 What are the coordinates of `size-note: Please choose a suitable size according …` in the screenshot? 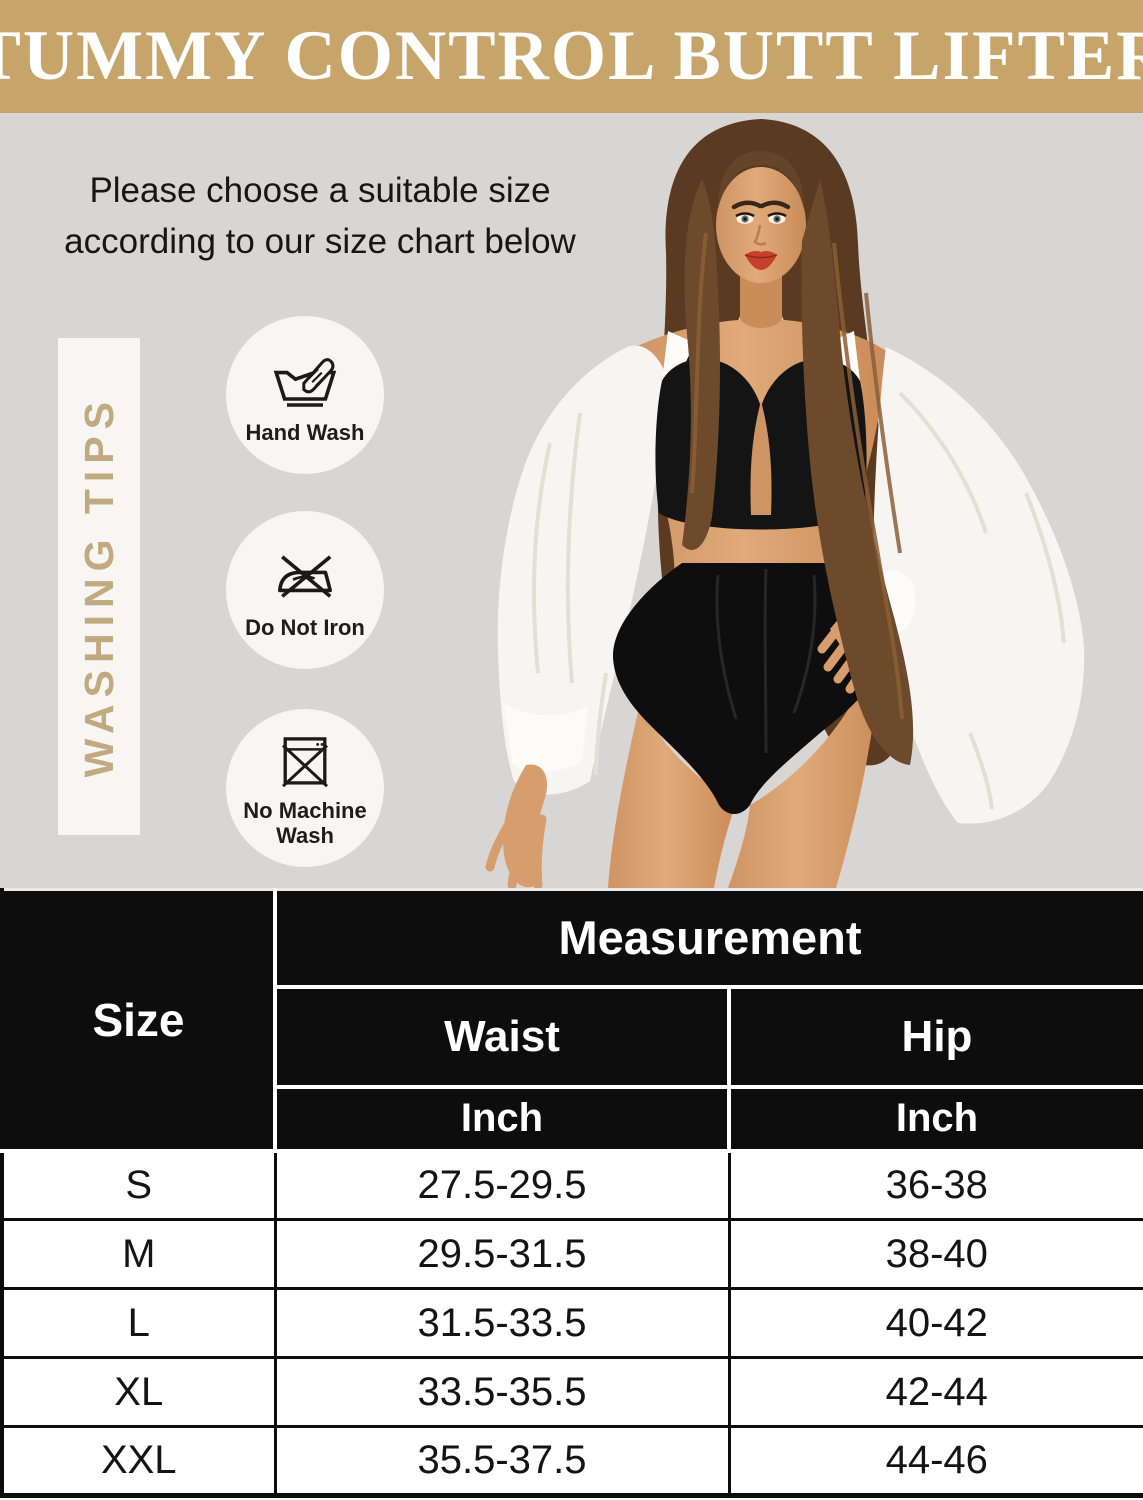 It's located at (320, 216).